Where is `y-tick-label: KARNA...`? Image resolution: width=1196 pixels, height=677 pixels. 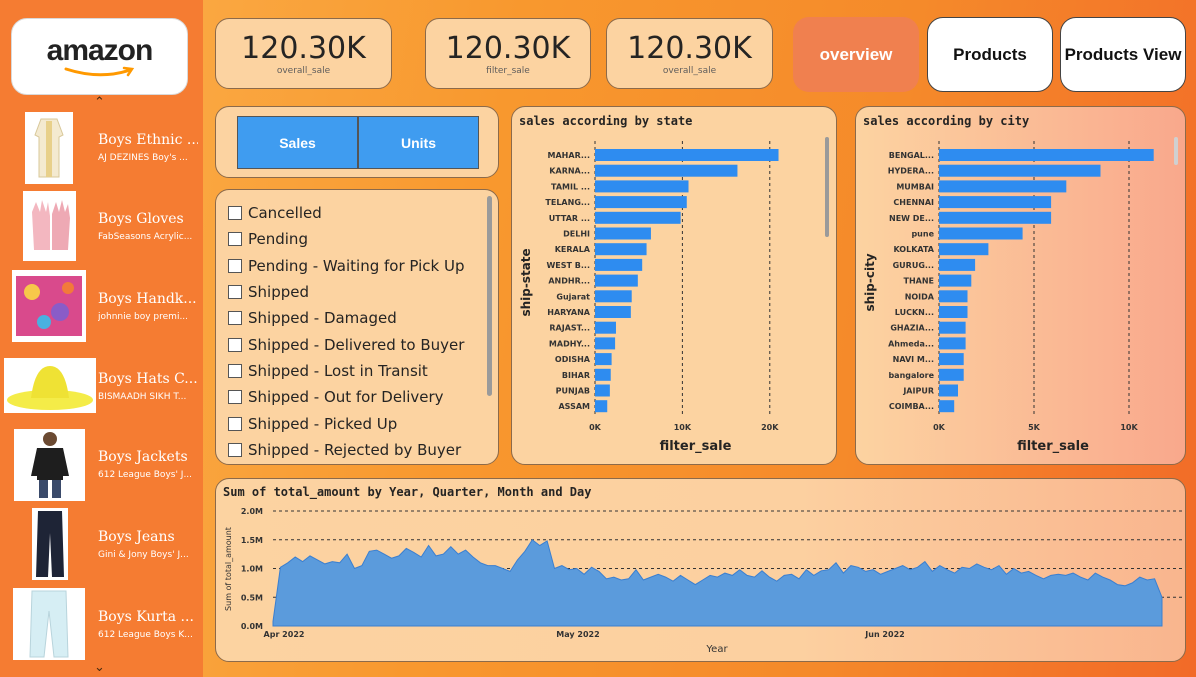 y-tick-label: KARNA... is located at coordinates (569, 171).